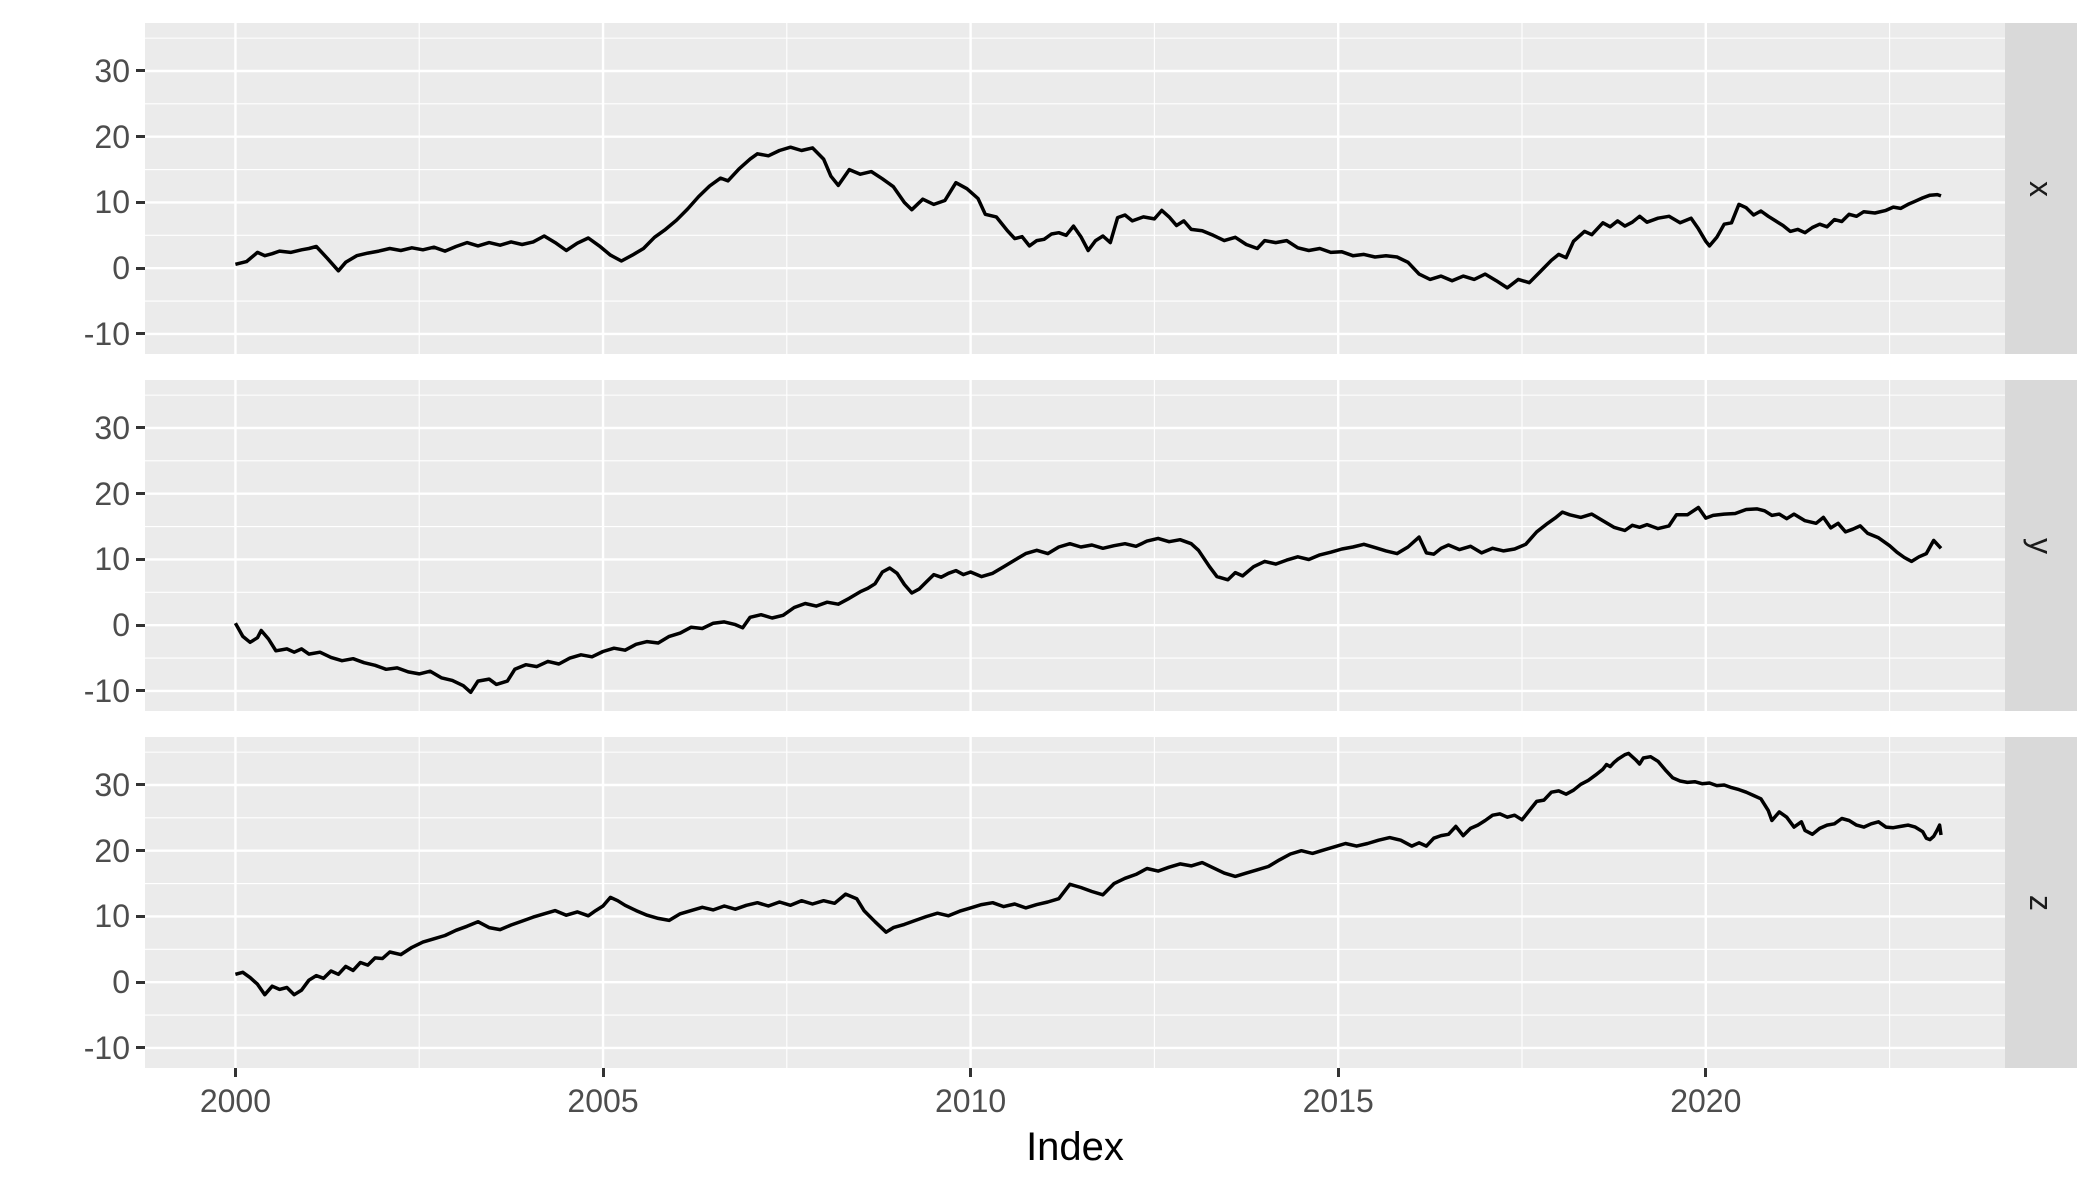 The height and width of the screenshot is (1200, 2100). I want to click on x-tick-label: 2000, so click(235, 1101).